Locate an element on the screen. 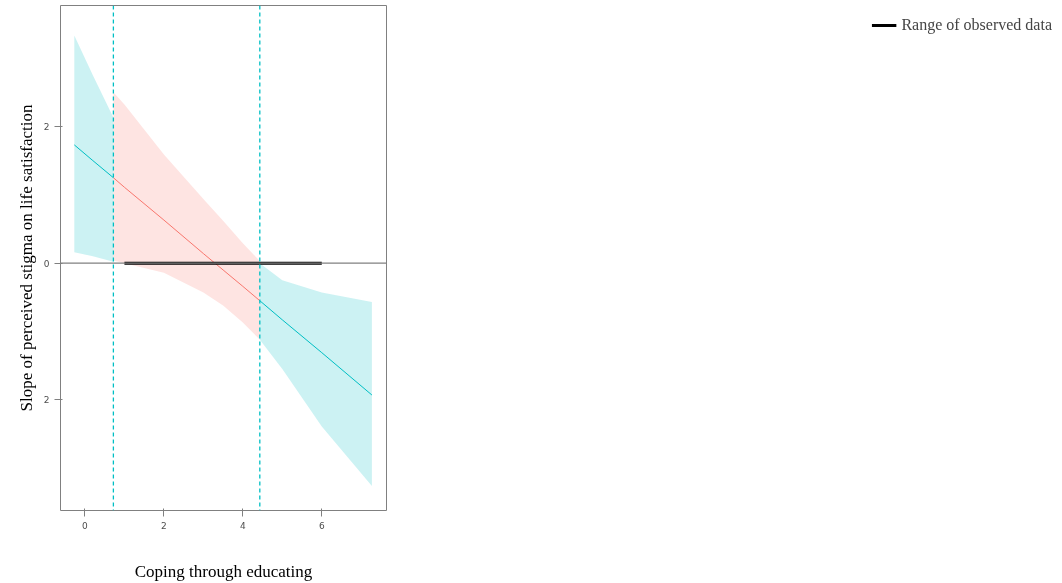  y-axis-title: Slope of perceived stigma on life satisfaction is located at coordinates (26, 258).